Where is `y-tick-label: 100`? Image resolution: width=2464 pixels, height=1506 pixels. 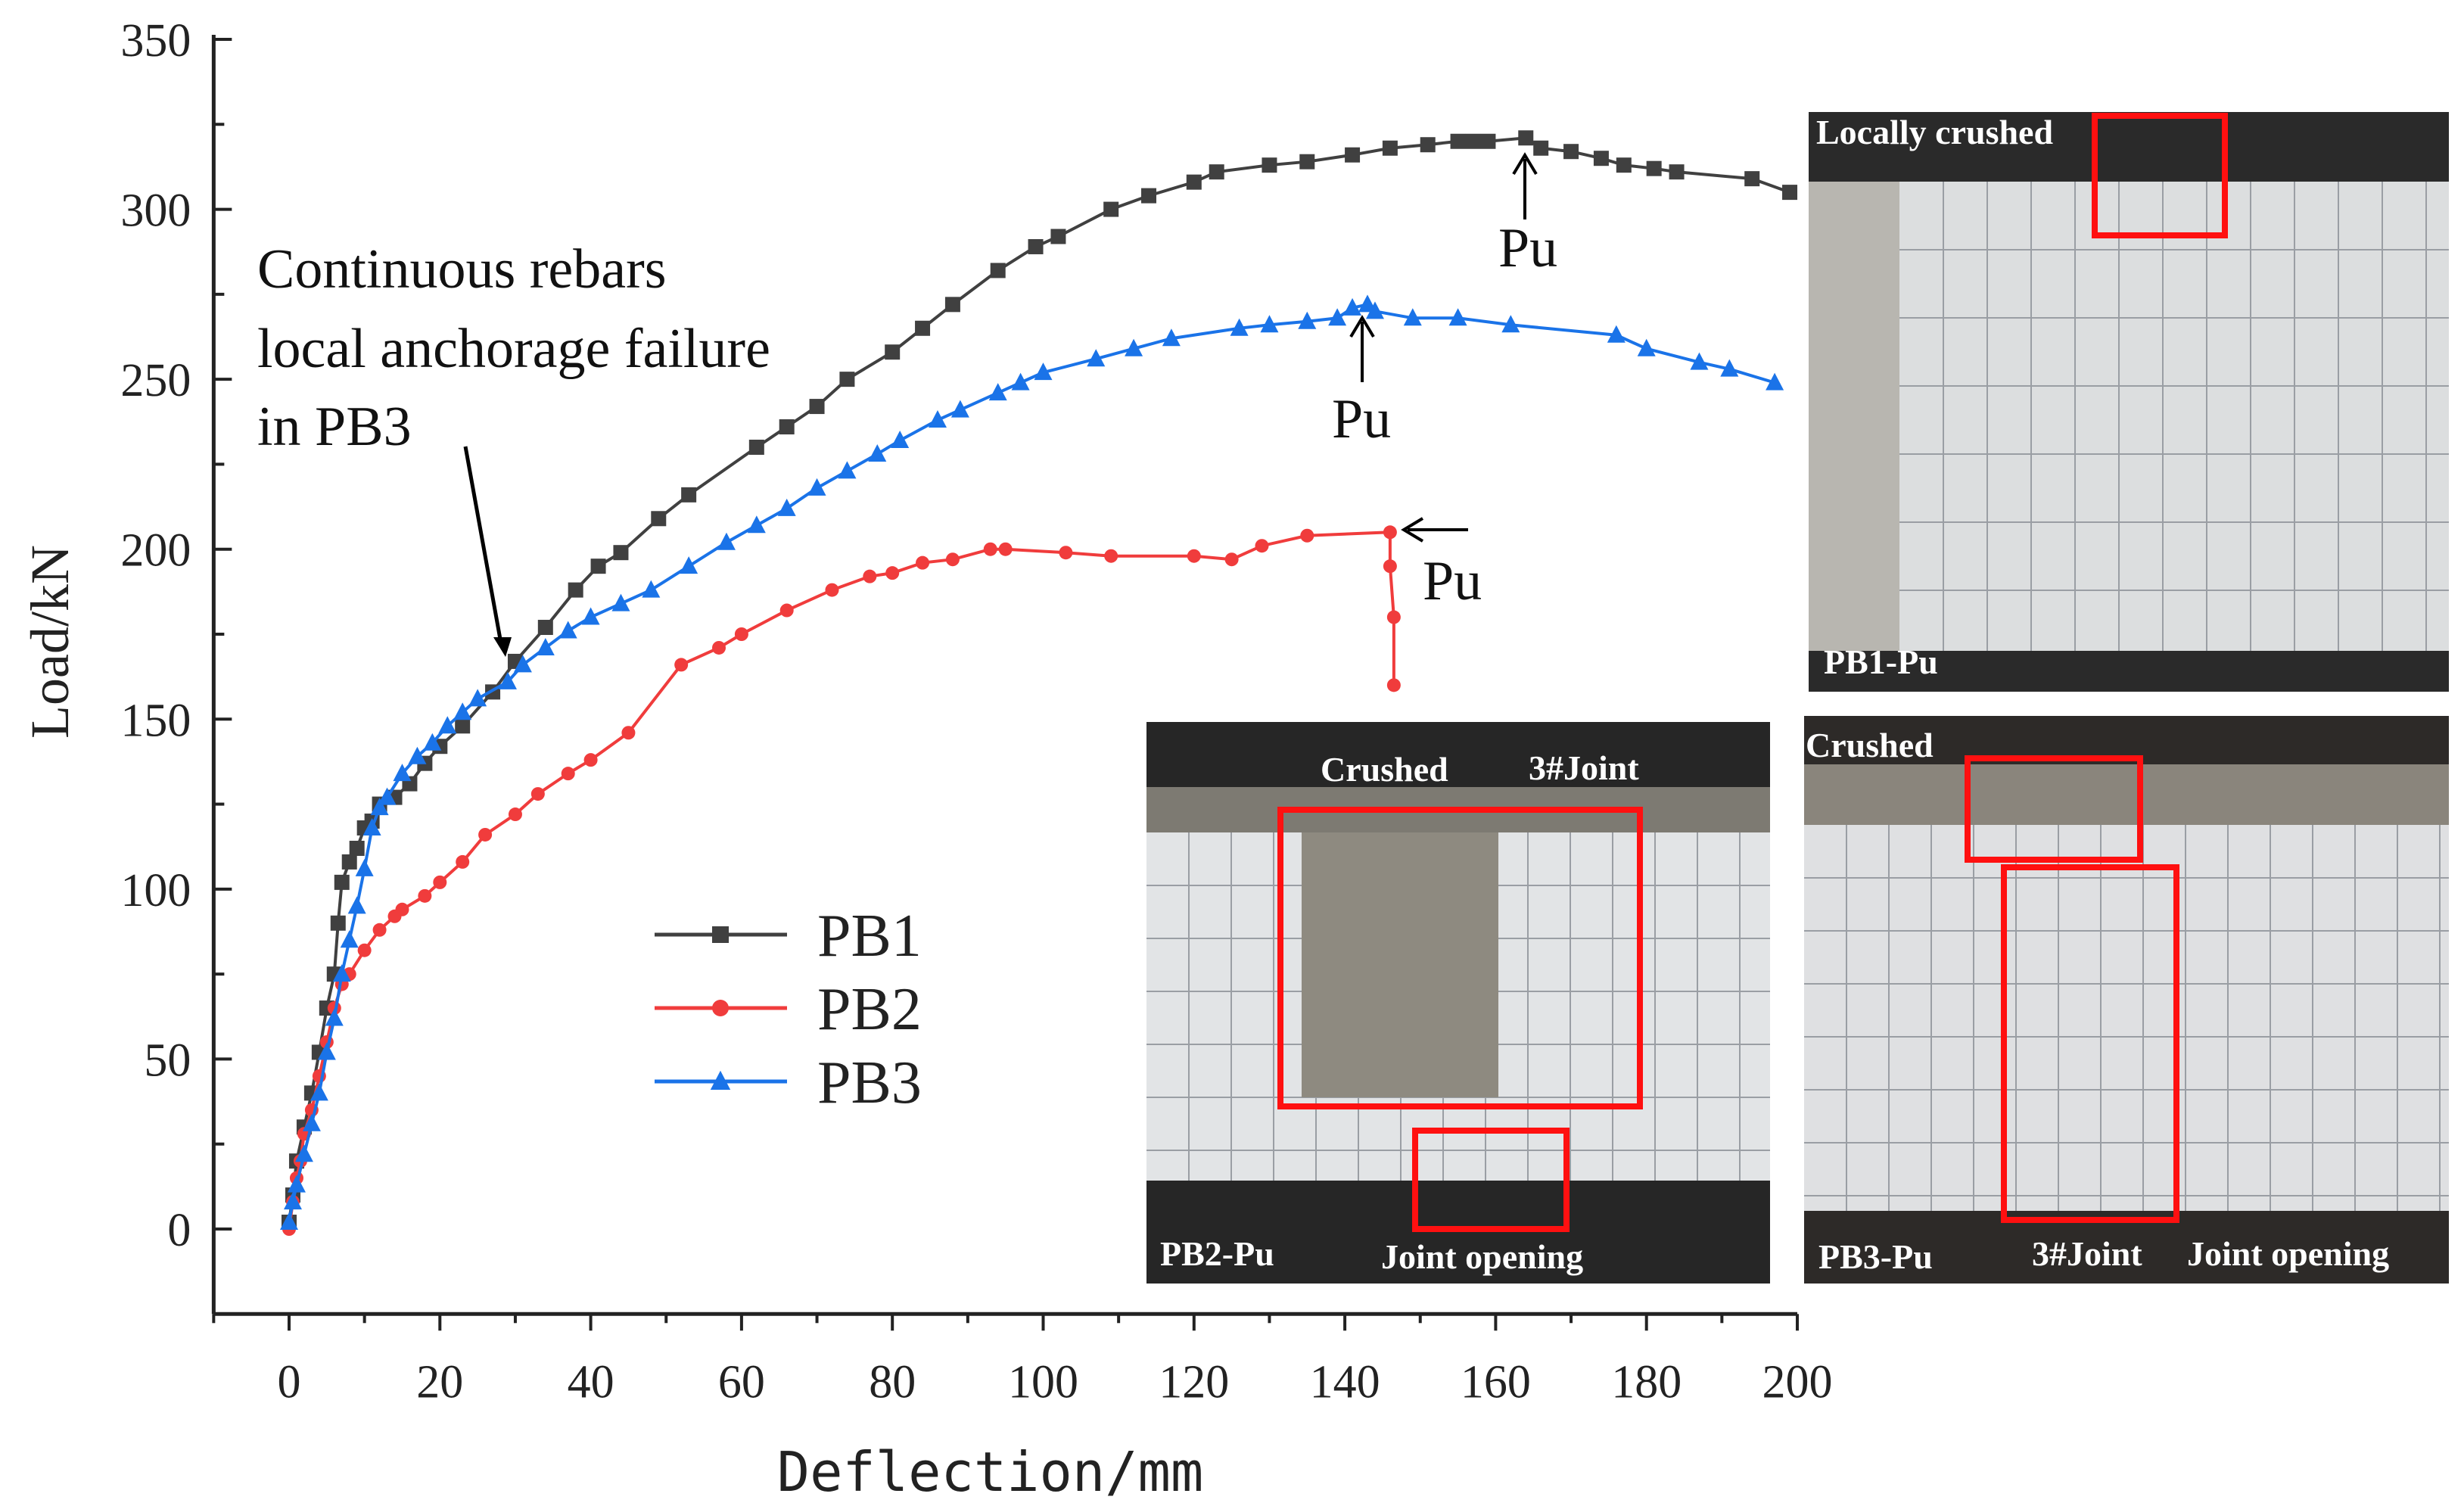
y-tick-label: 100 is located at coordinates (155, 890).